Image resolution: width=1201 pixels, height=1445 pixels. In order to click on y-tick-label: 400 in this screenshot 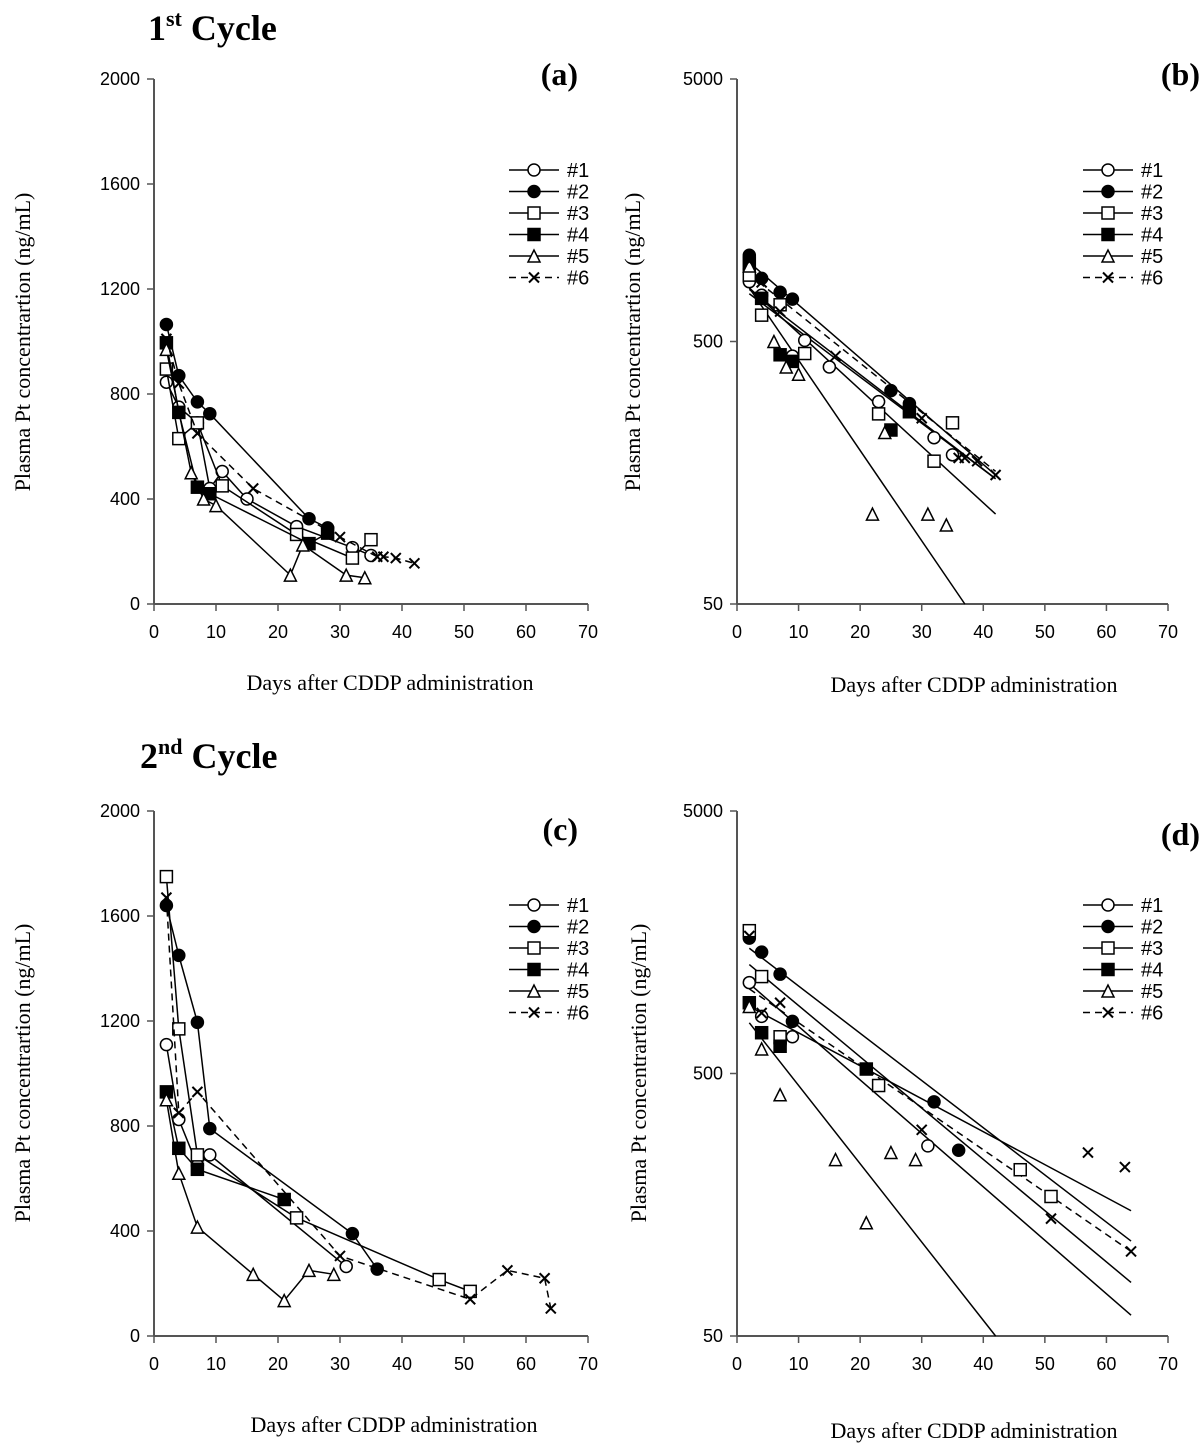, I will do `click(125, 1231)`.